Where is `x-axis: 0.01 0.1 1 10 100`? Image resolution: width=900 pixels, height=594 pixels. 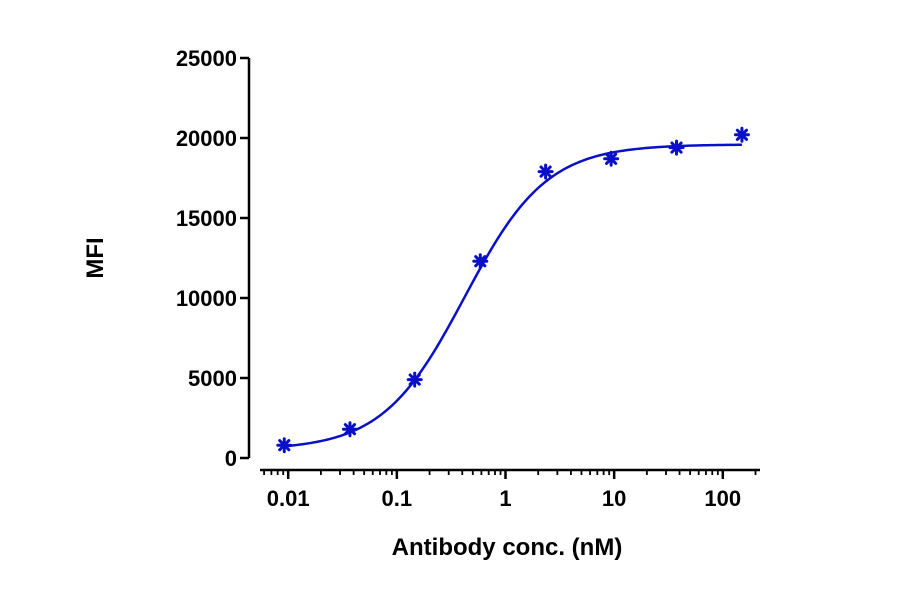 x-axis: 0.01 0.1 1 10 100 is located at coordinates (510, 489).